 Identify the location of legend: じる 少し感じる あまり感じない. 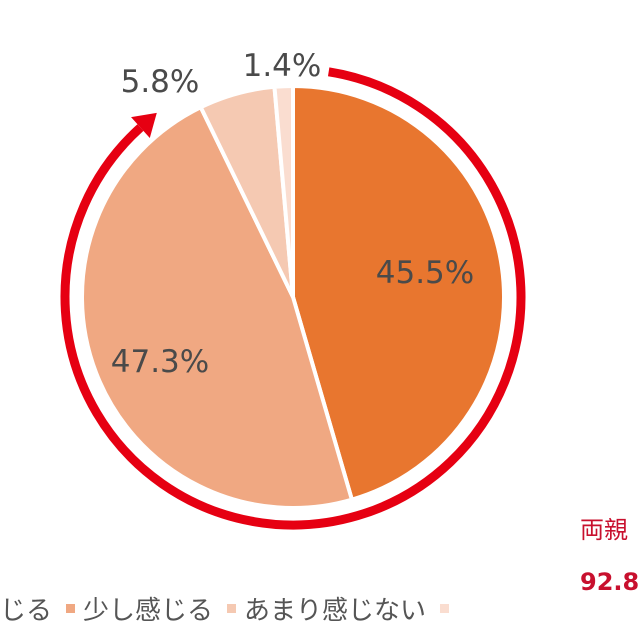
(228, 608).